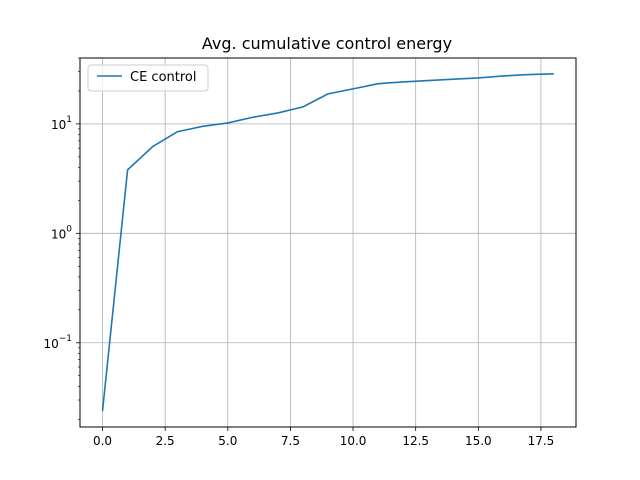  What do you see at coordinates (227, 441) in the screenshot?
I see `x-tick-label: 5.0` at bounding box center [227, 441].